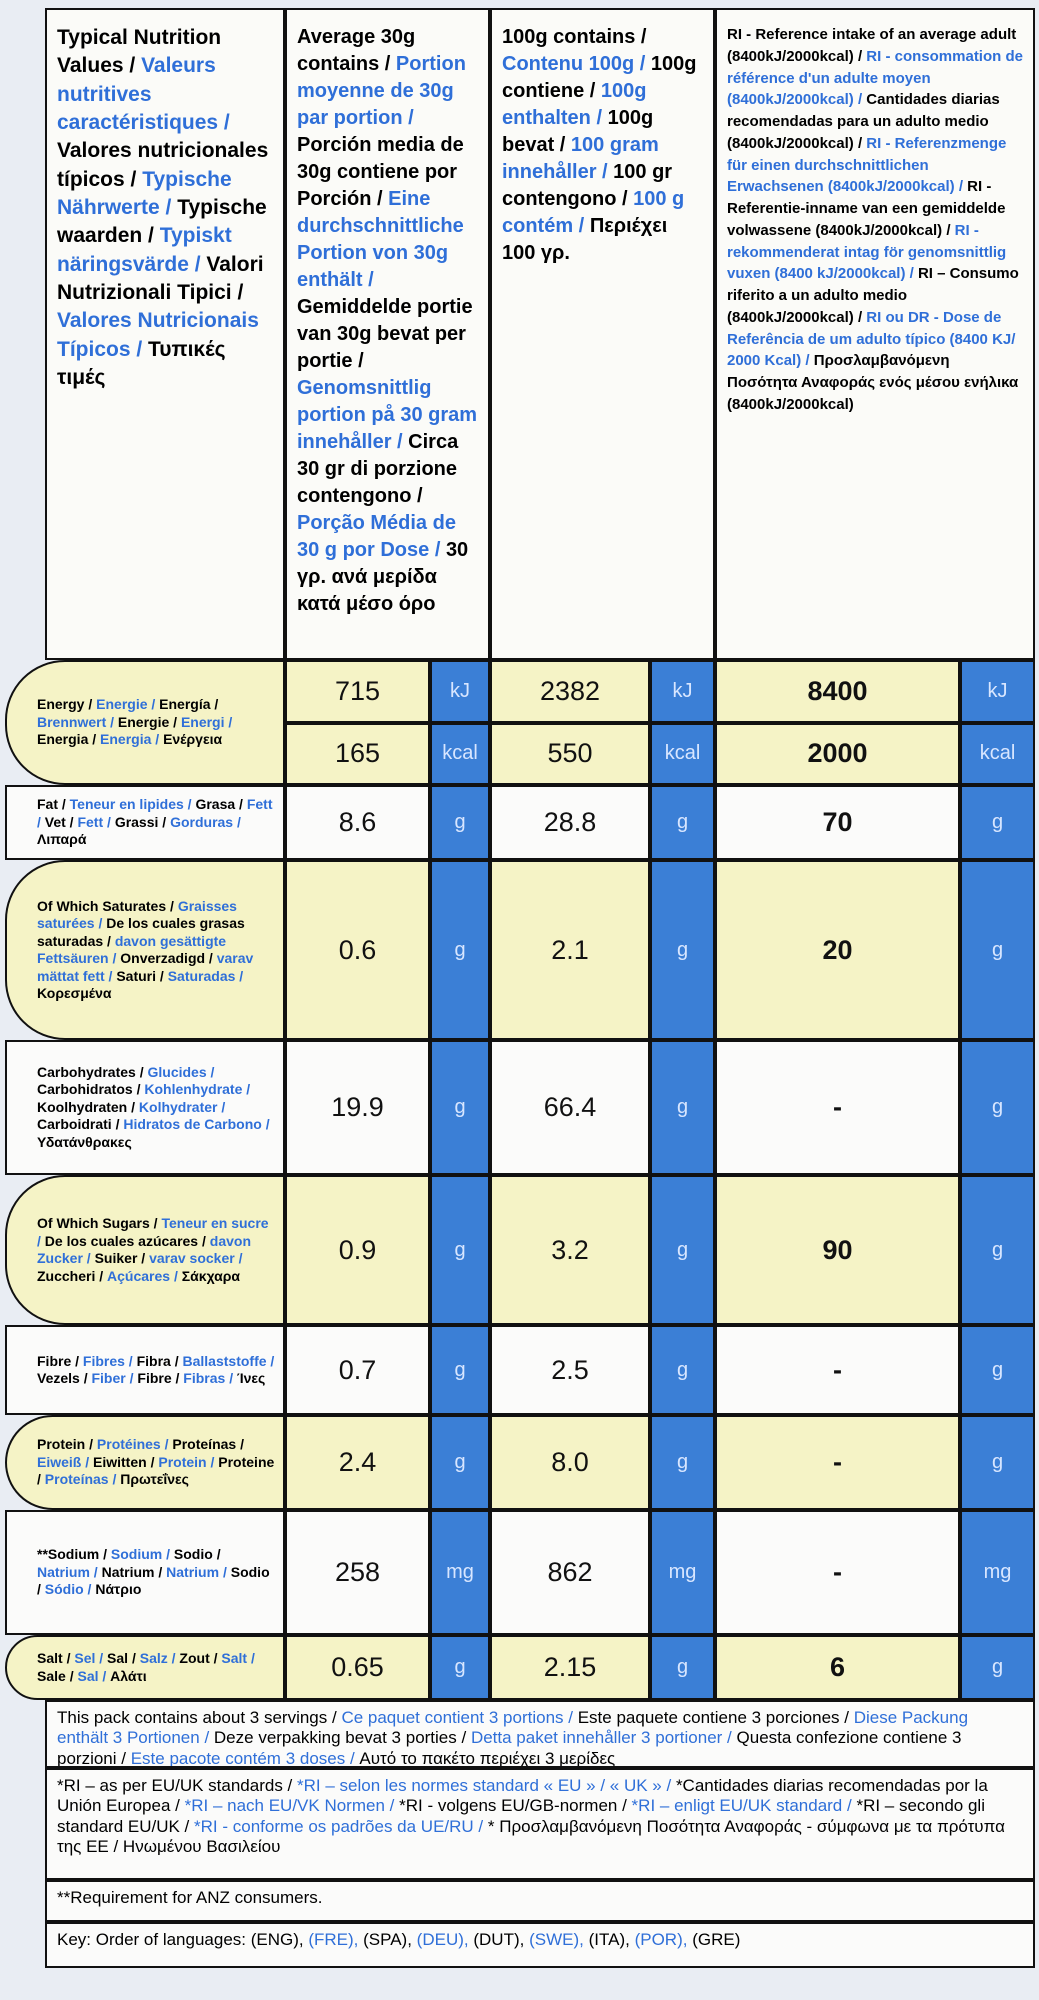 This screenshot has width=1039, height=2000. What do you see at coordinates (132, 1444) in the screenshot?
I see `language-text: Protéines /` at bounding box center [132, 1444].